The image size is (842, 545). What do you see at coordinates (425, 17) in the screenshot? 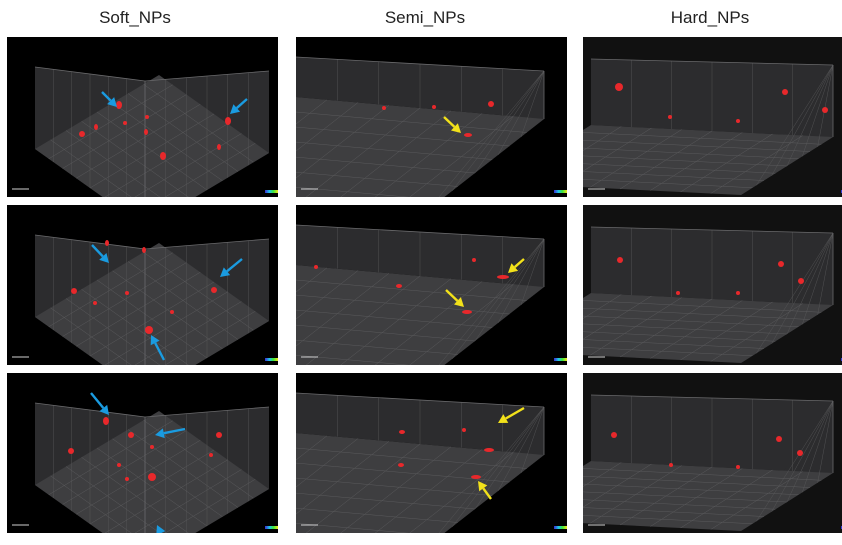
I see `column-title-semi: Semi_NPs` at bounding box center [425, 17].